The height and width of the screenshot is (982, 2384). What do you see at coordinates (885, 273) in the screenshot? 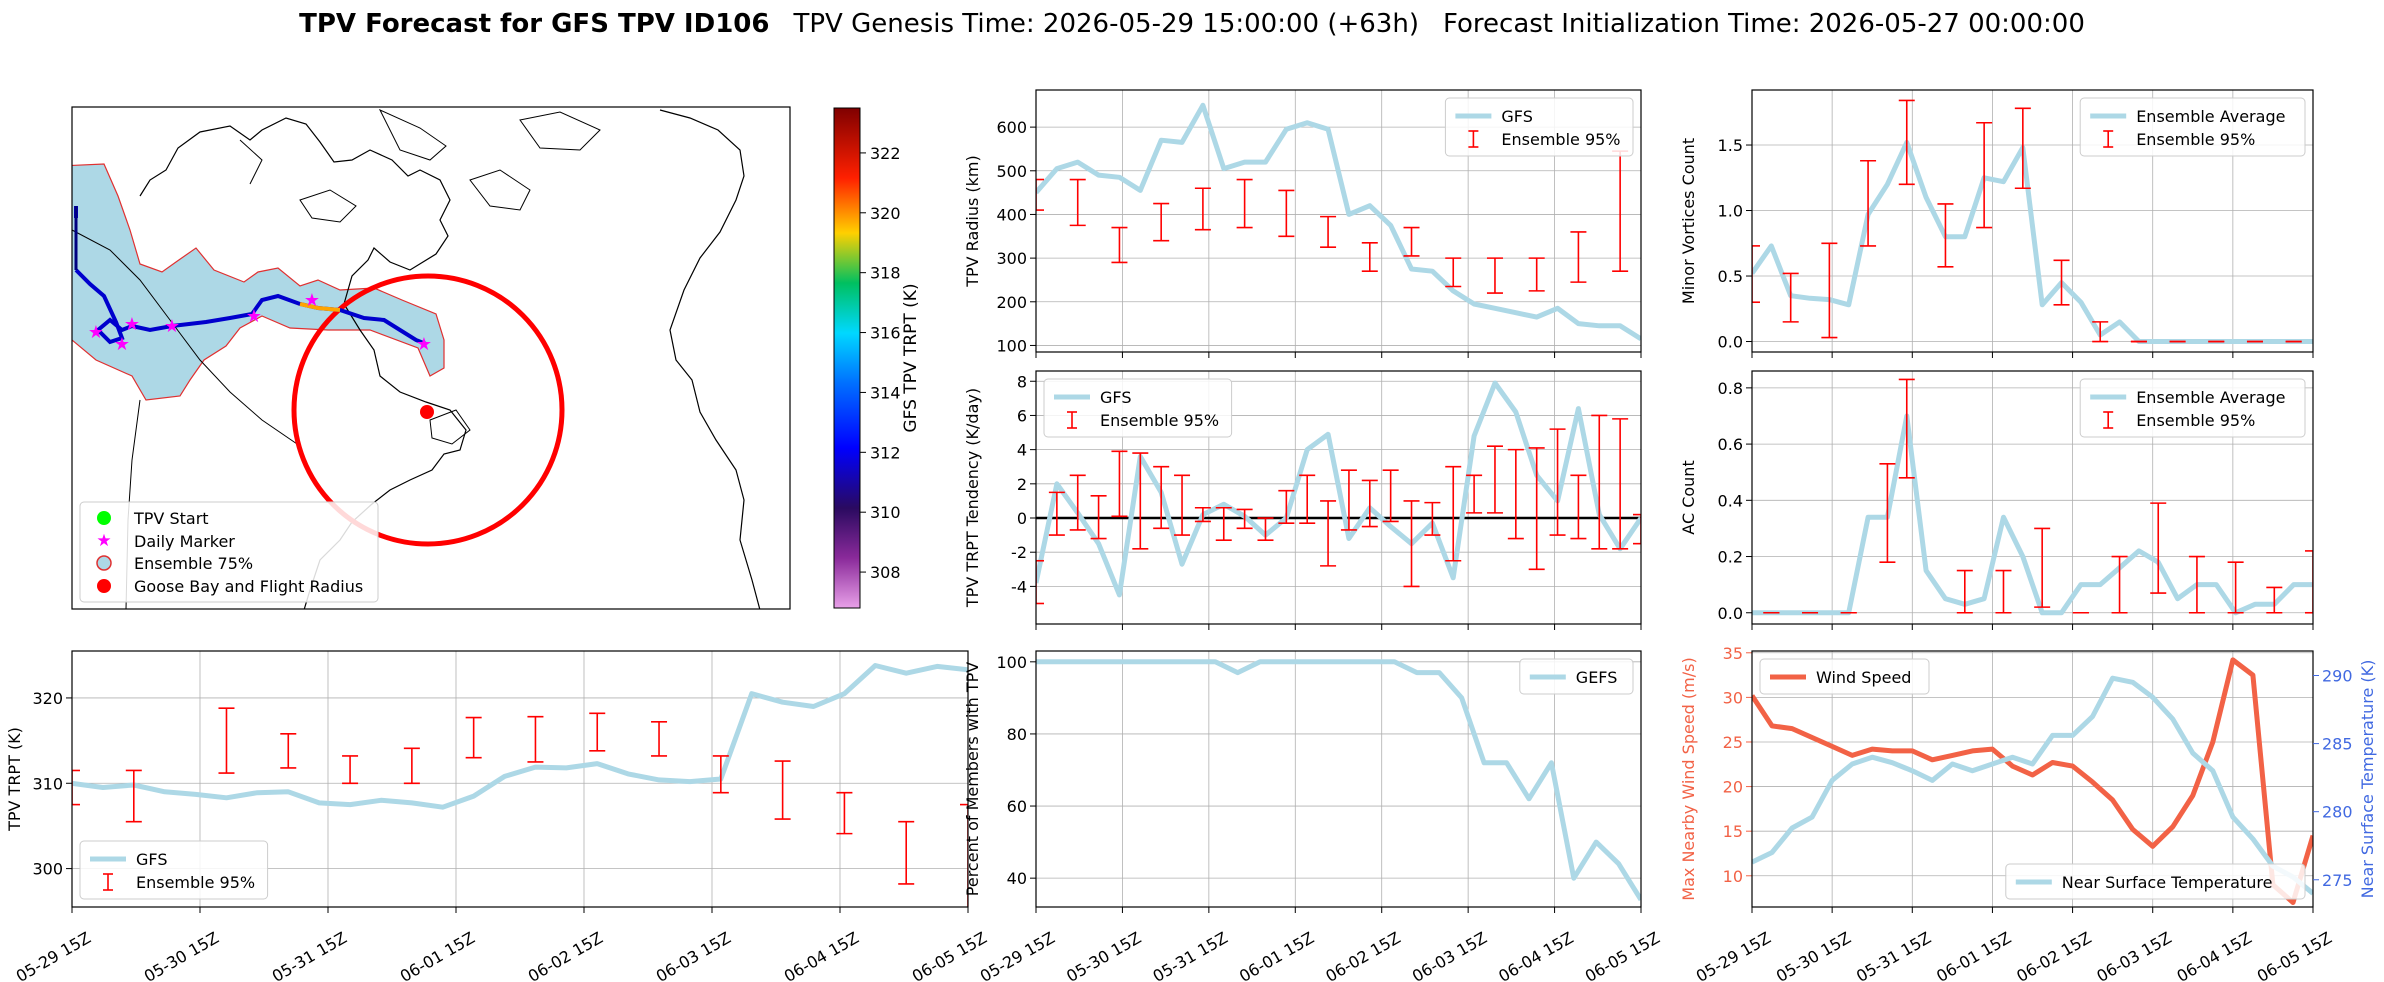
I see `colorbar-tick-label: 318` at bounding box center [885, 273].